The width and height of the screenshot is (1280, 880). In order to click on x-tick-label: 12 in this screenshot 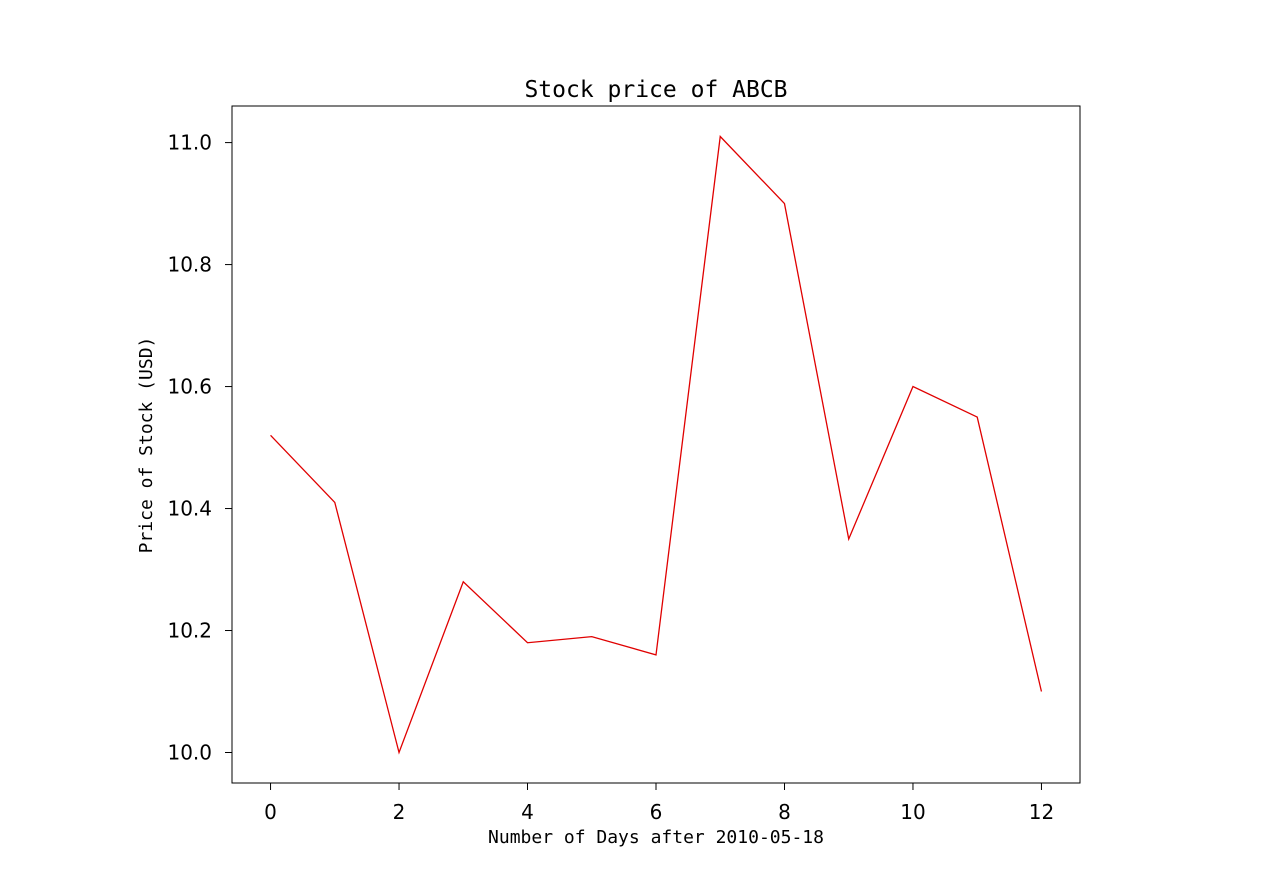, I will do `click(1041, 812)`.